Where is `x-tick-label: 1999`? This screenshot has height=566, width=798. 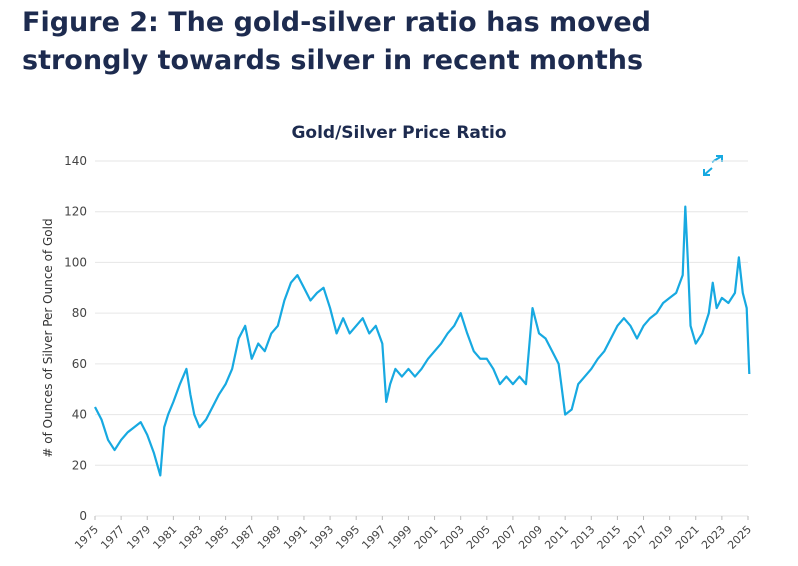
x-tick-label: 1999 is located at coordinates (400, 537).